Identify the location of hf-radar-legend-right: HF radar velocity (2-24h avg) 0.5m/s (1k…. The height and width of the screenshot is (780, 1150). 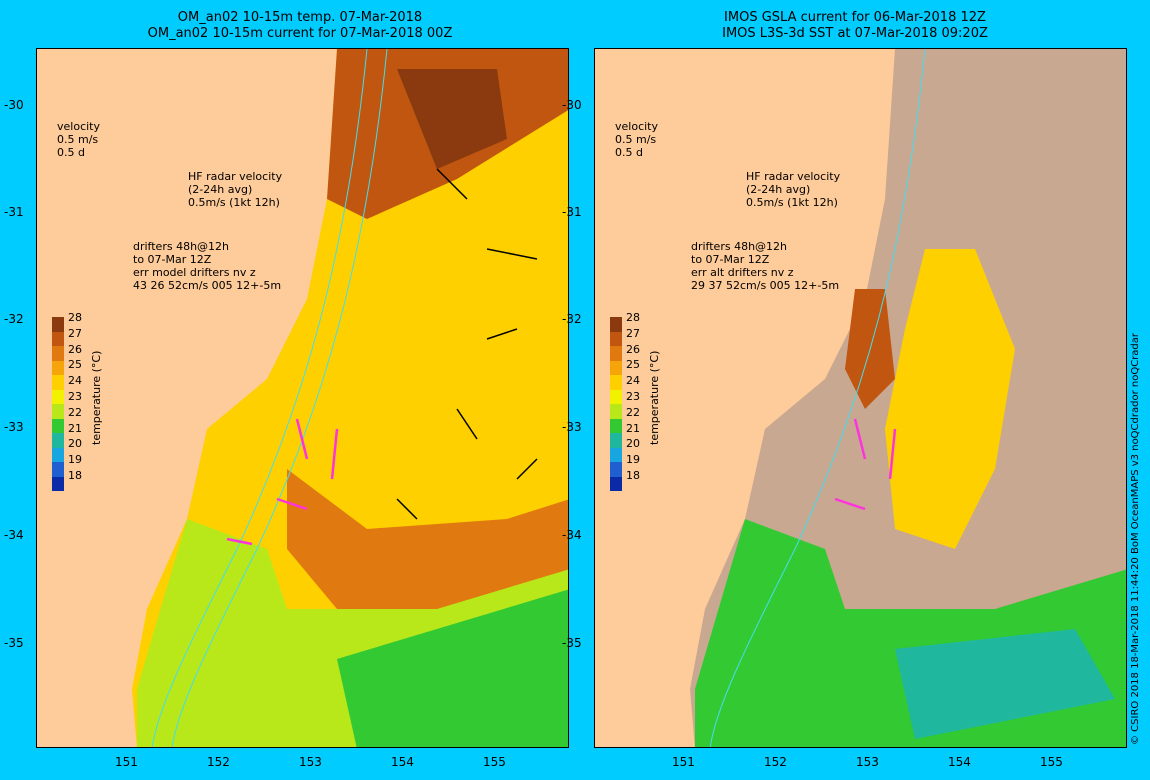
(793, 189).